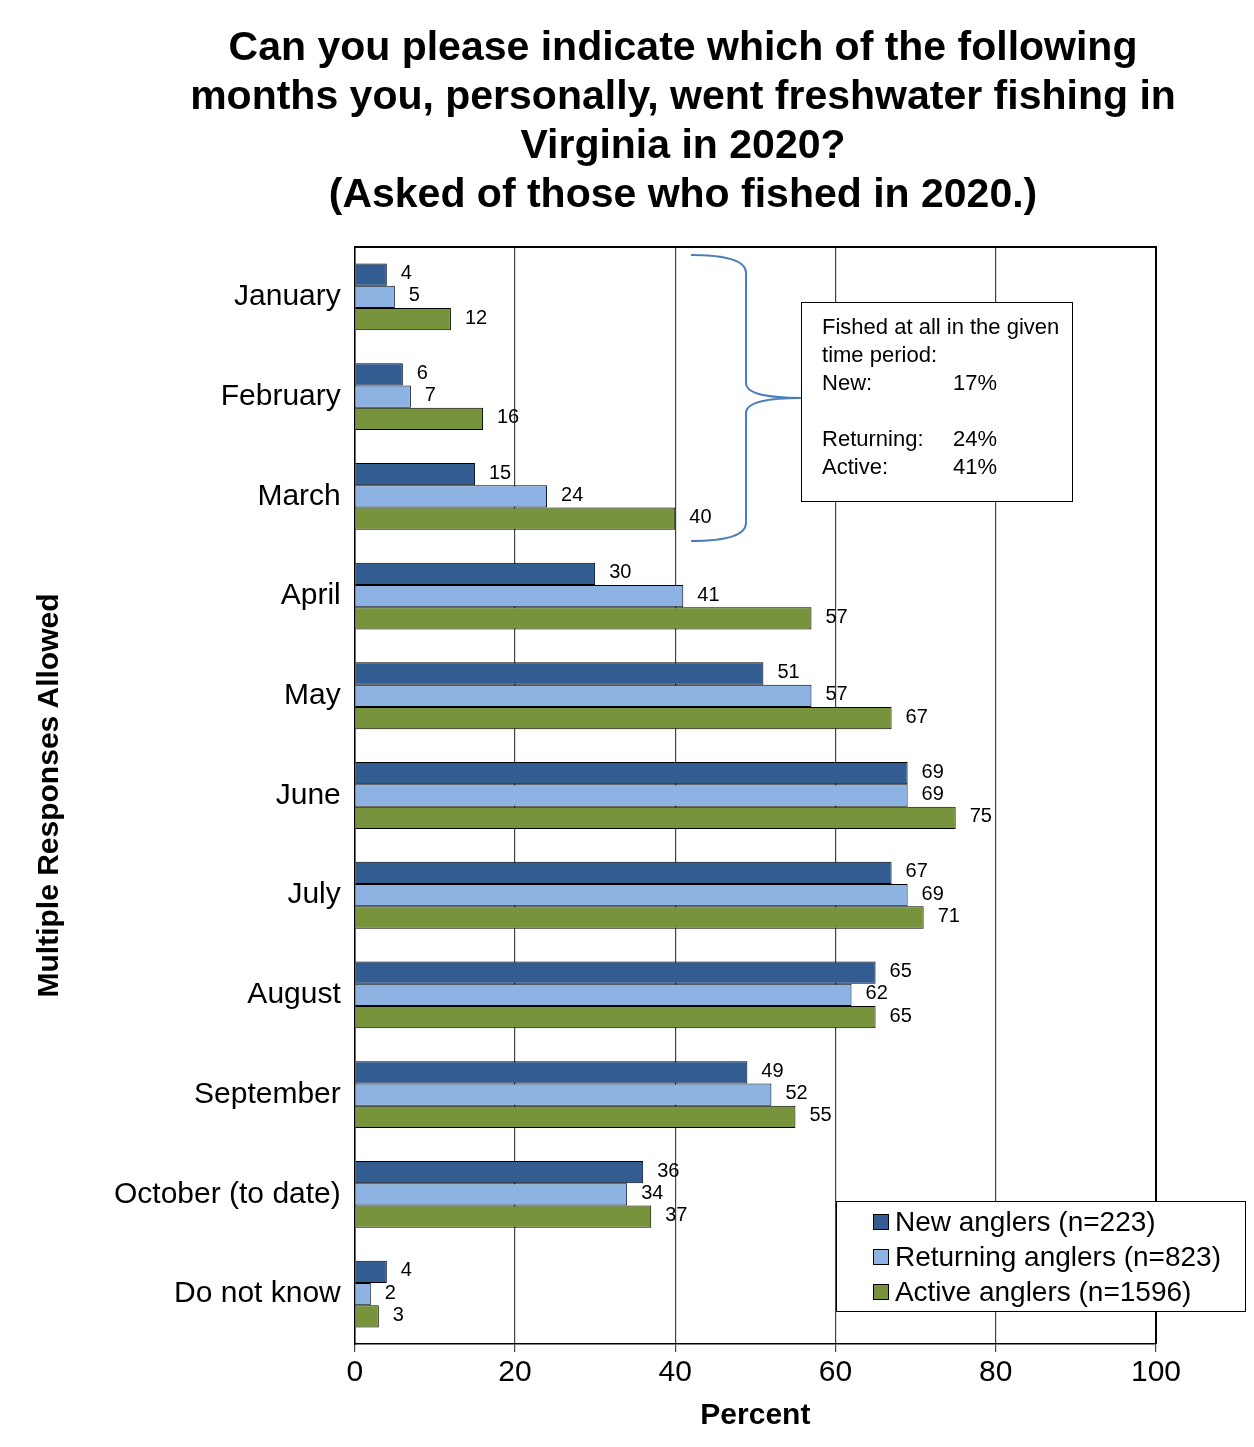  Describe the element at coordinates (652, 1191) in the screenshot. I see `data-label: 34` at that location.